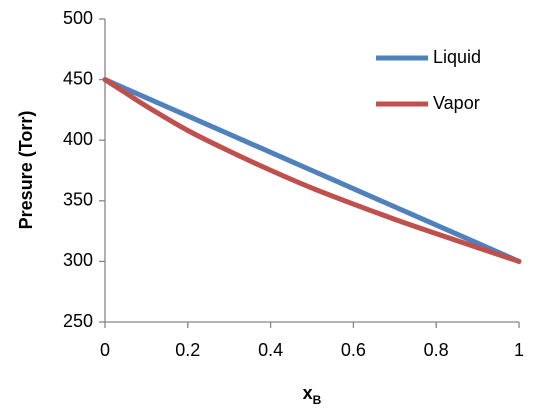 This screenshot has width=550, height=411. What do you see at coordinates (308, 393) in the screenshot?
I see `x-axis-title-main: x` at bounding box center [308, 393].